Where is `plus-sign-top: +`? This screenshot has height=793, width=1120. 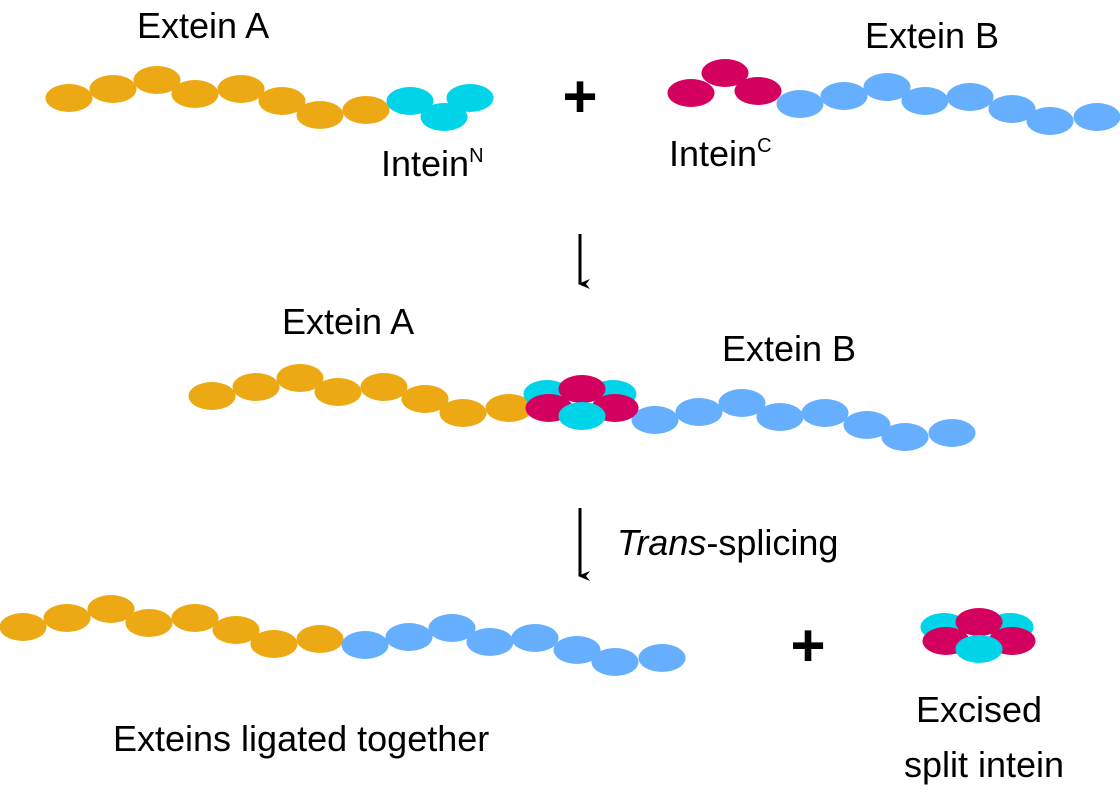
plus-sign-top: + is located at coordinates (579, 96).